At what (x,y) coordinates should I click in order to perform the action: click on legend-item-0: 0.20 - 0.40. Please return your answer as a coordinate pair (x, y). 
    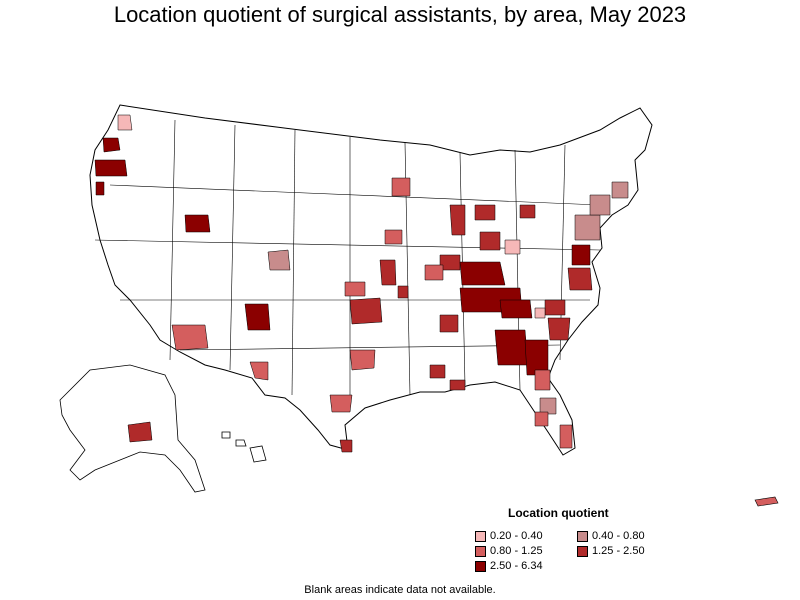
    Looking at the image, I should click on (509, 536).